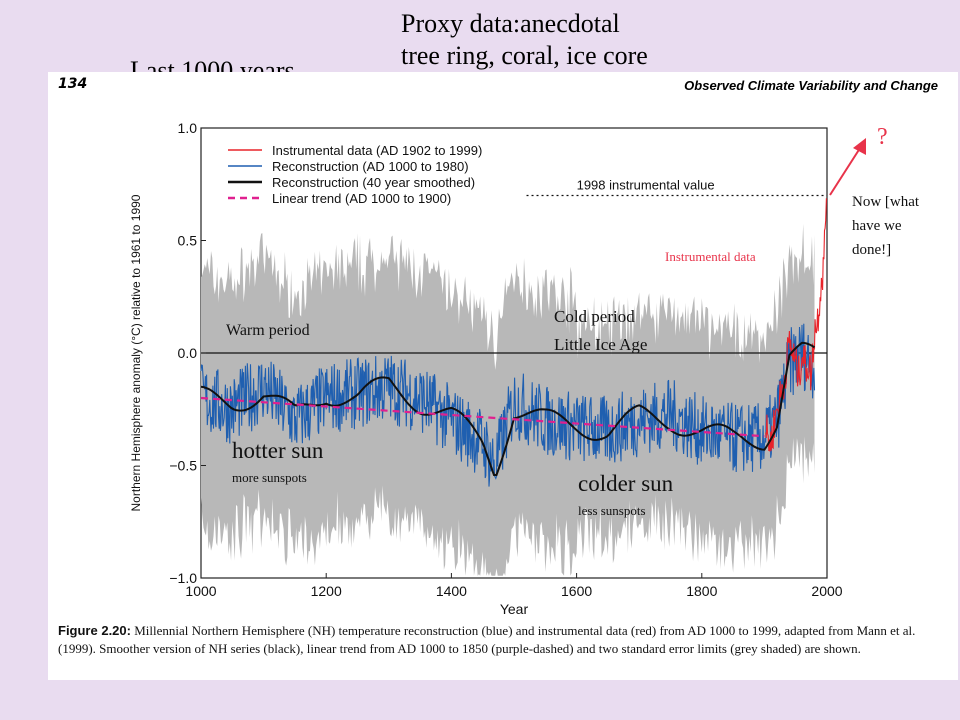 The width and height of the screenshot is (960, 720). I want to click on series-instrumental-red, so click(796, 325).